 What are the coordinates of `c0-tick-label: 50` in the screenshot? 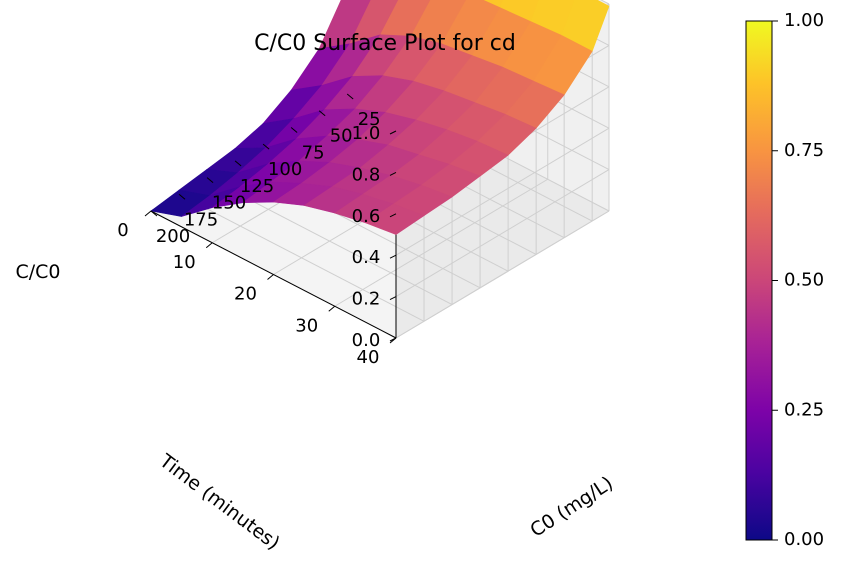 It's located at (341, 136).